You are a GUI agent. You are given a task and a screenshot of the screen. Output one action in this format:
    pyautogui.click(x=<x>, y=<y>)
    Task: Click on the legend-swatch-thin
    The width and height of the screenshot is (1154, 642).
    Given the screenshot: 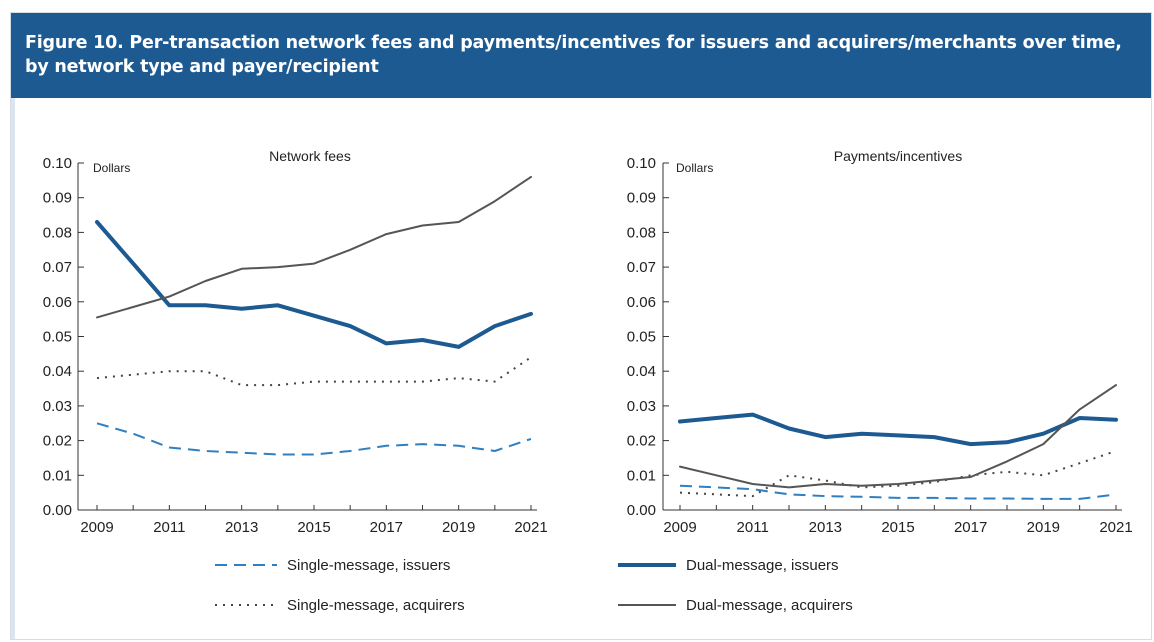 What is the action you would take?
    pyautogui.click(x=647, y=605)
    